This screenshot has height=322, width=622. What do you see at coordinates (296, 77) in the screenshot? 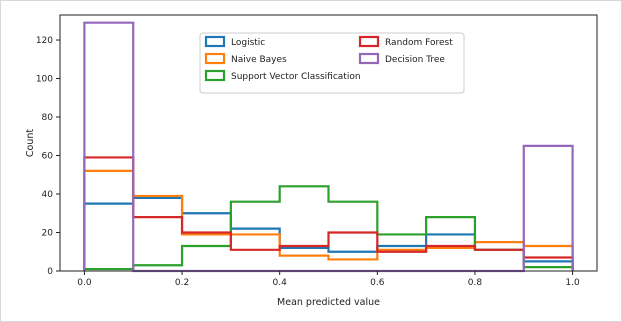
I see `legend-label: Support Vector Classification` at bounding box center [296, 77].